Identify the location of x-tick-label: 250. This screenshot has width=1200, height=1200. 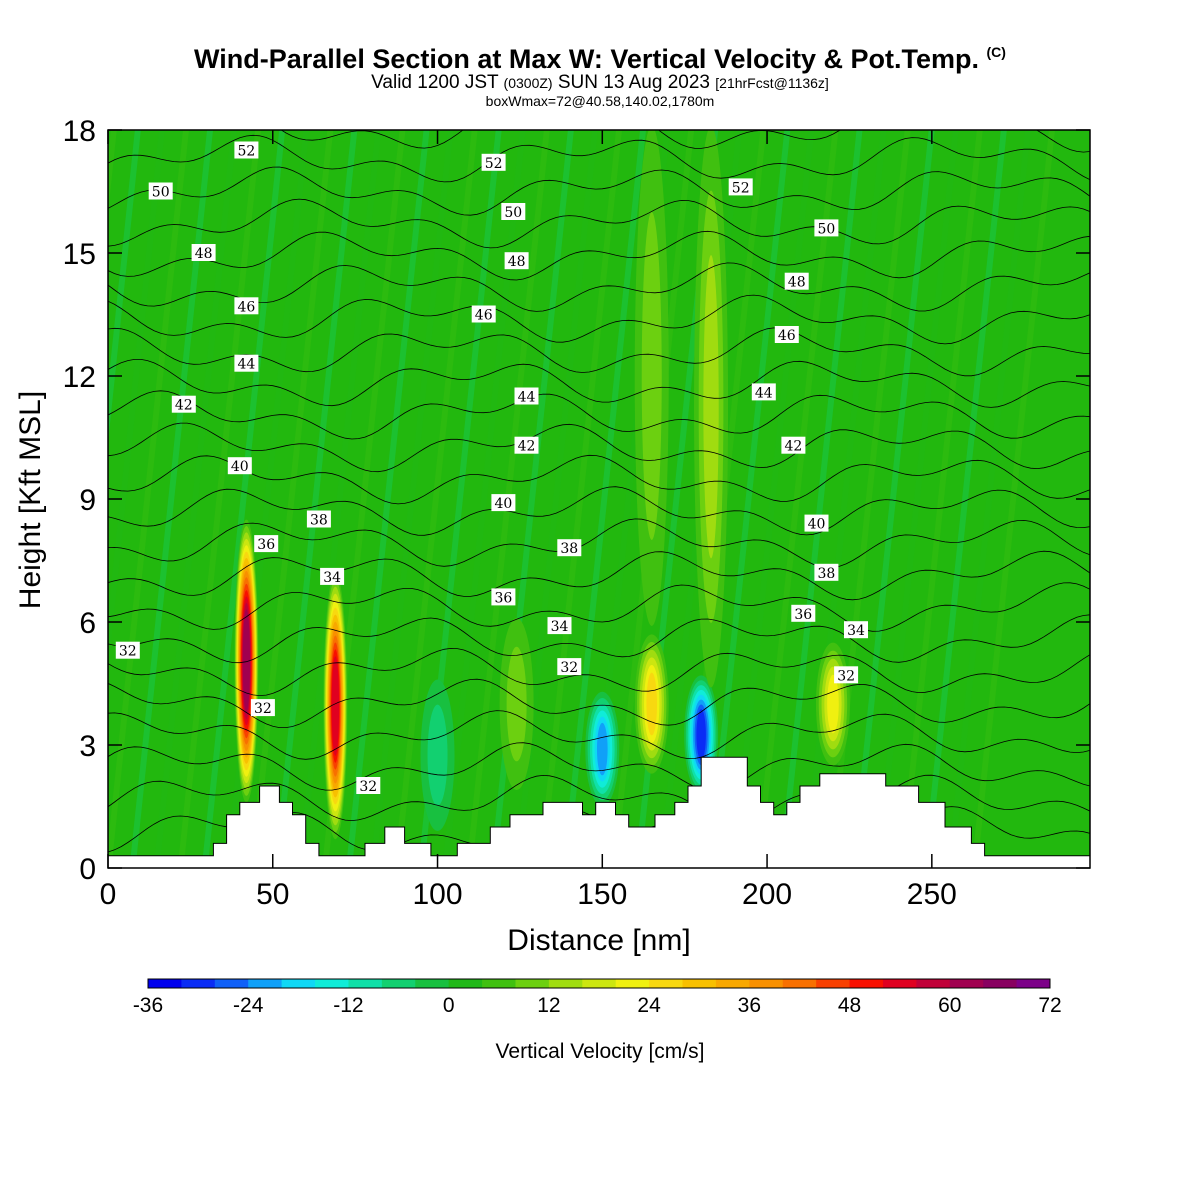
(932, 894).